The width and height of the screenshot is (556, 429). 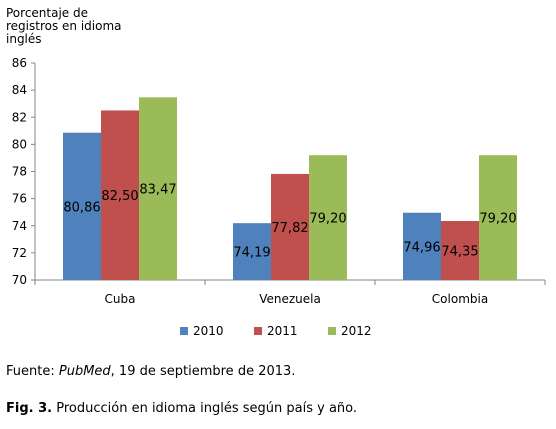 I want to click on bar-2010-cuba, so click(x=82, y=206).